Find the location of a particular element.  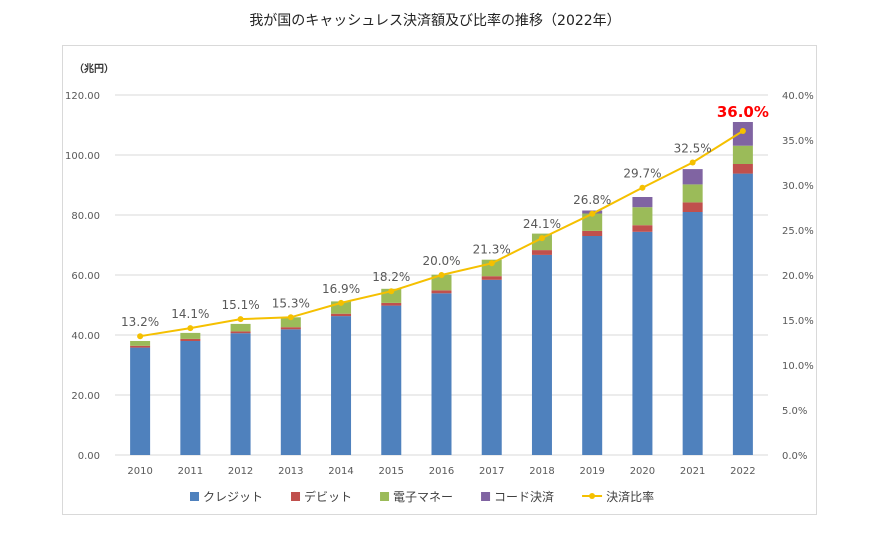

legend-label: クレジット is located at coordinates (233, 497).